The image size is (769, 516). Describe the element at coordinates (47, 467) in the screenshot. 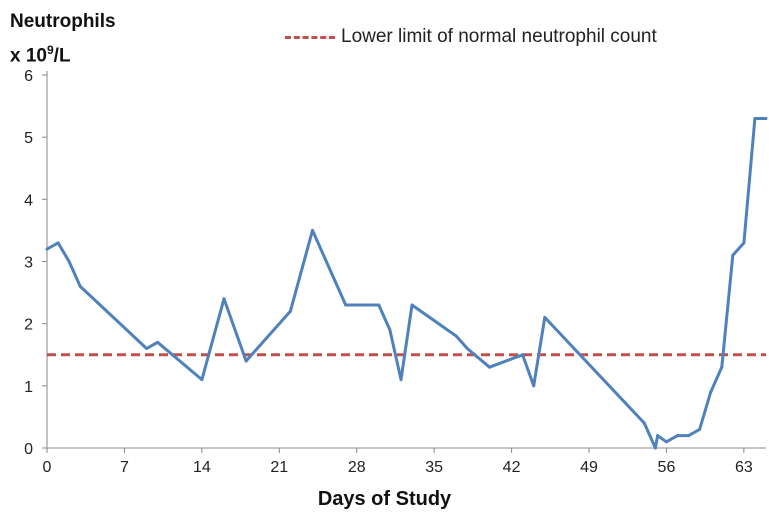

I see `x-tick-label: 0` at that location.